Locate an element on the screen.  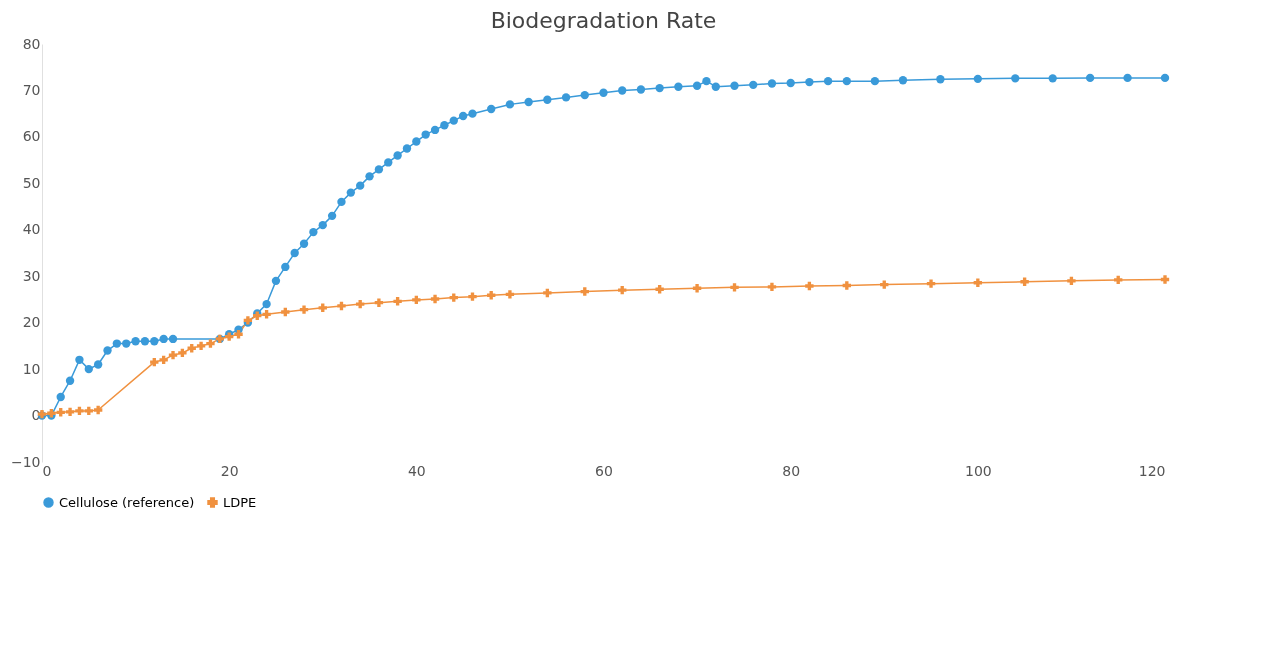
x-tick-label: 100 is located at coordinates (978, 470).